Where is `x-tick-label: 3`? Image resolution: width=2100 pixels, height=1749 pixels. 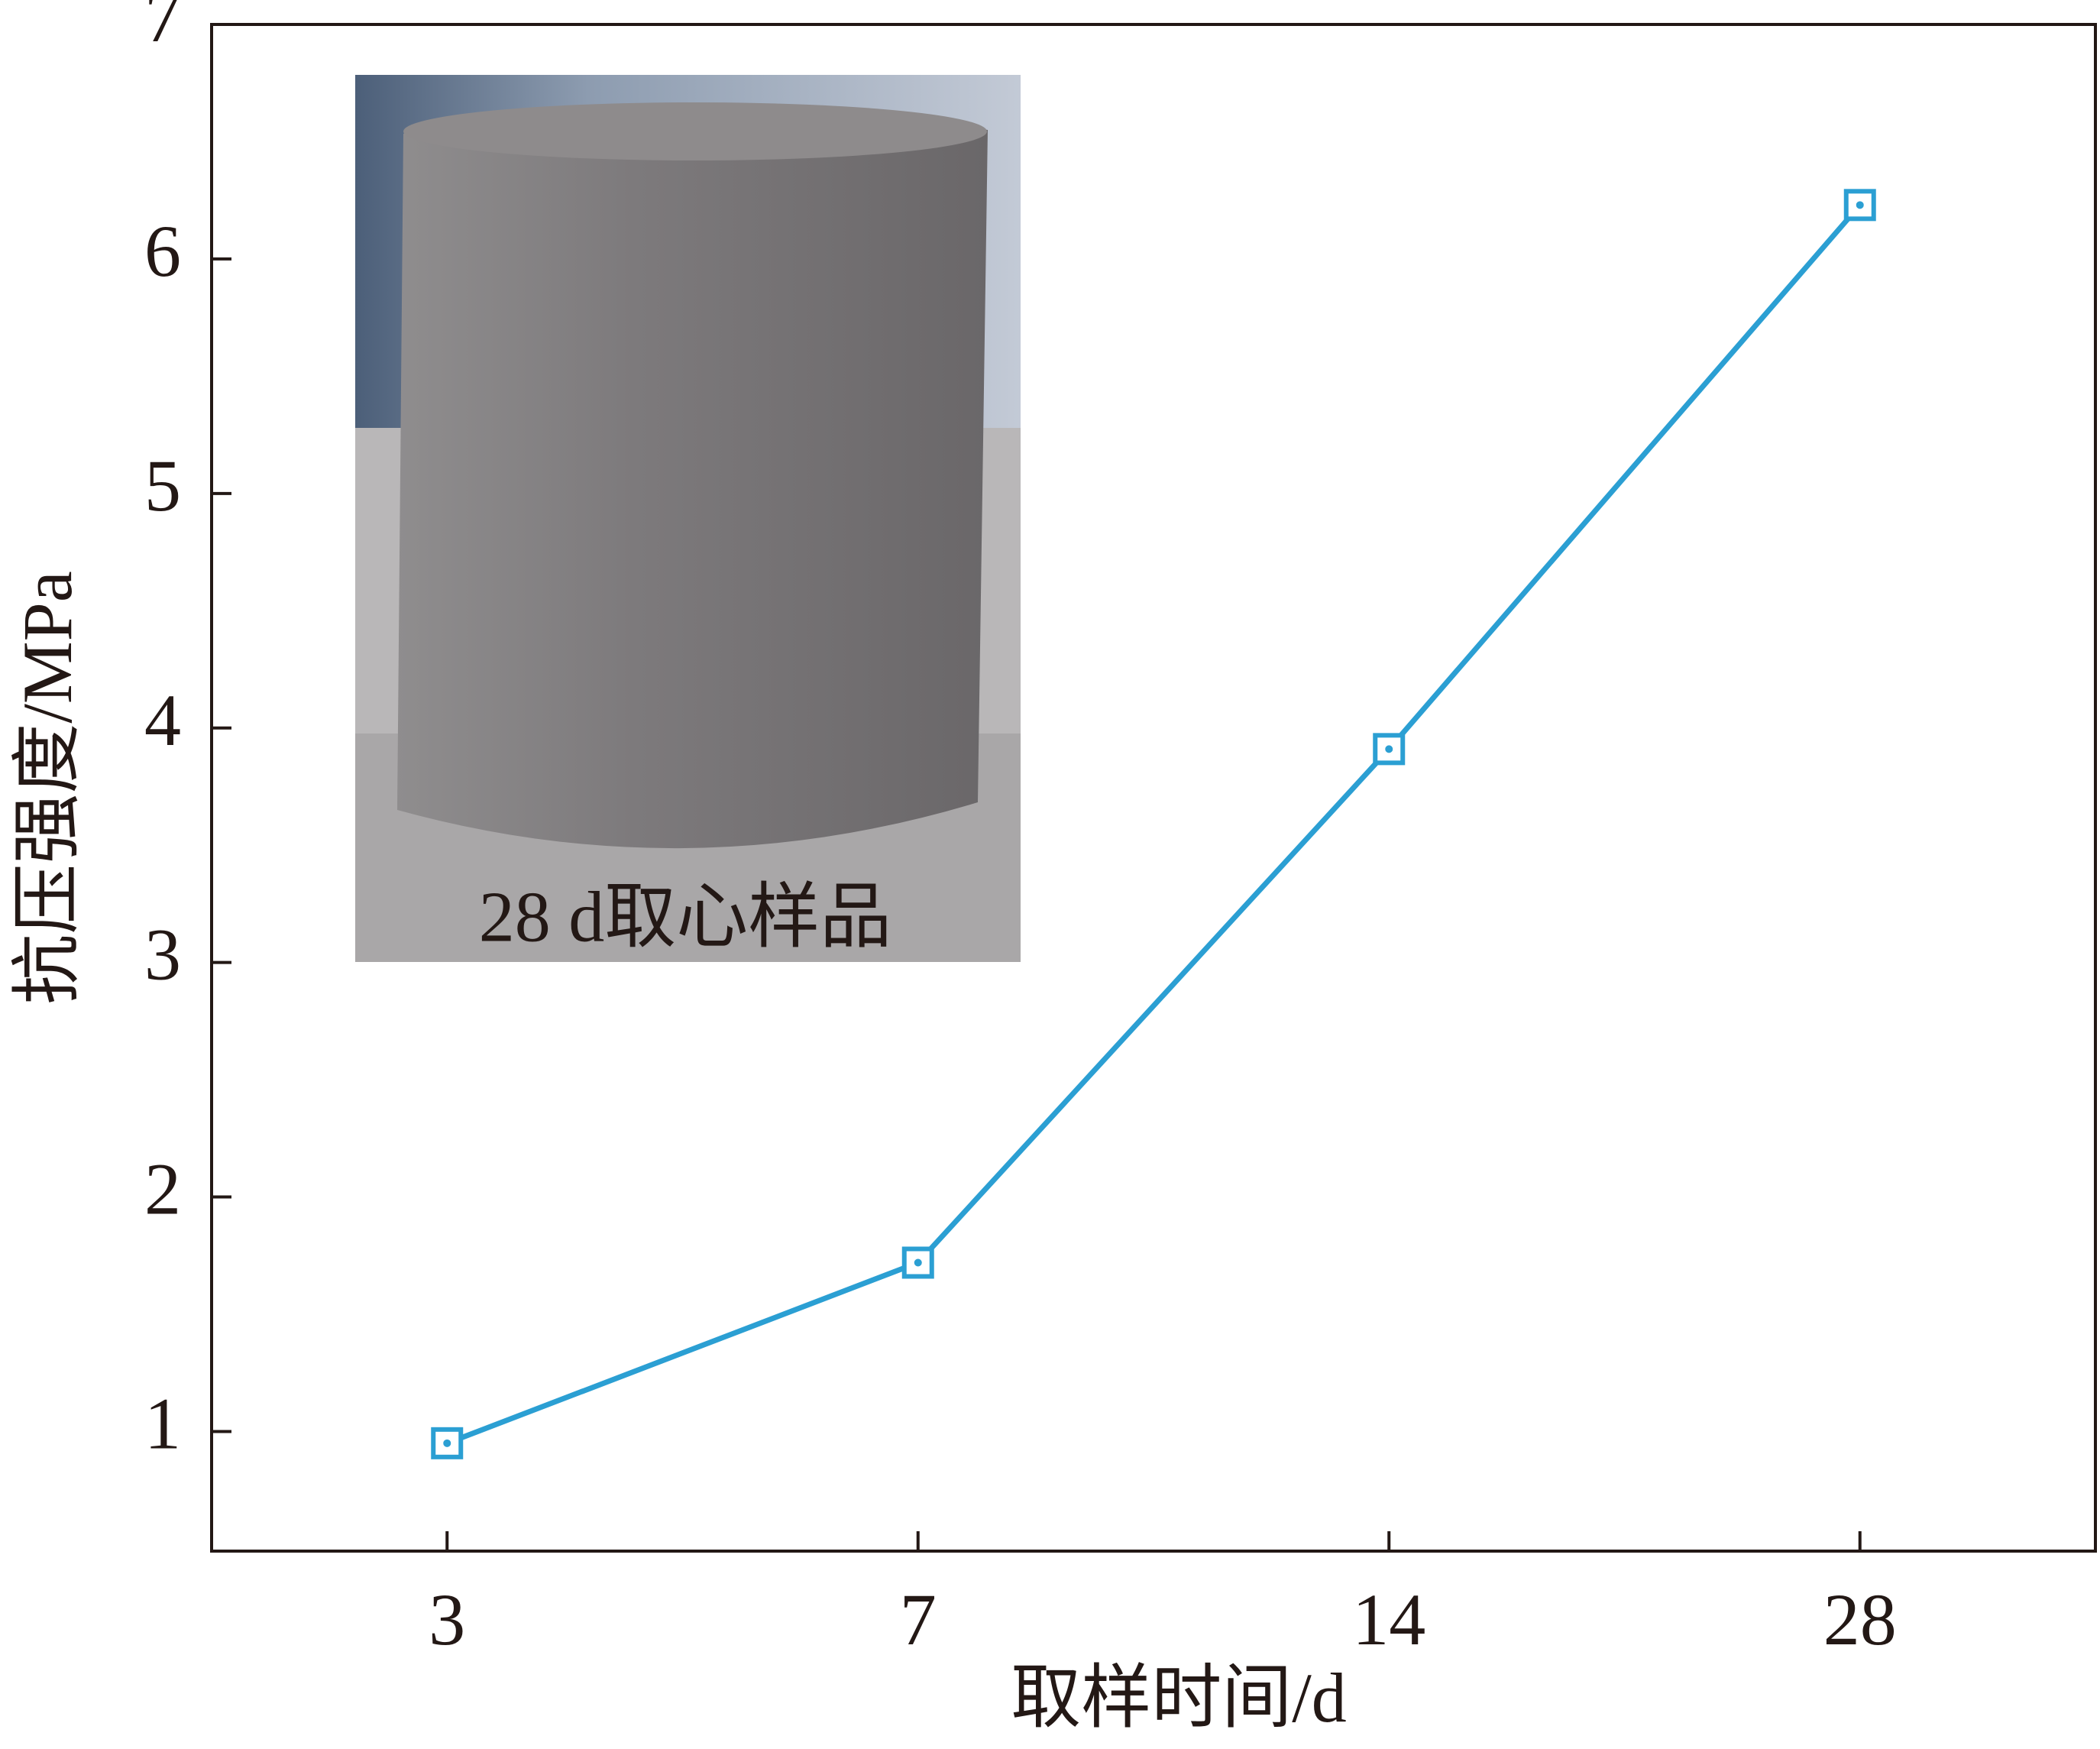
x-tick-label: 3 is located at coordinates (447, 1620).